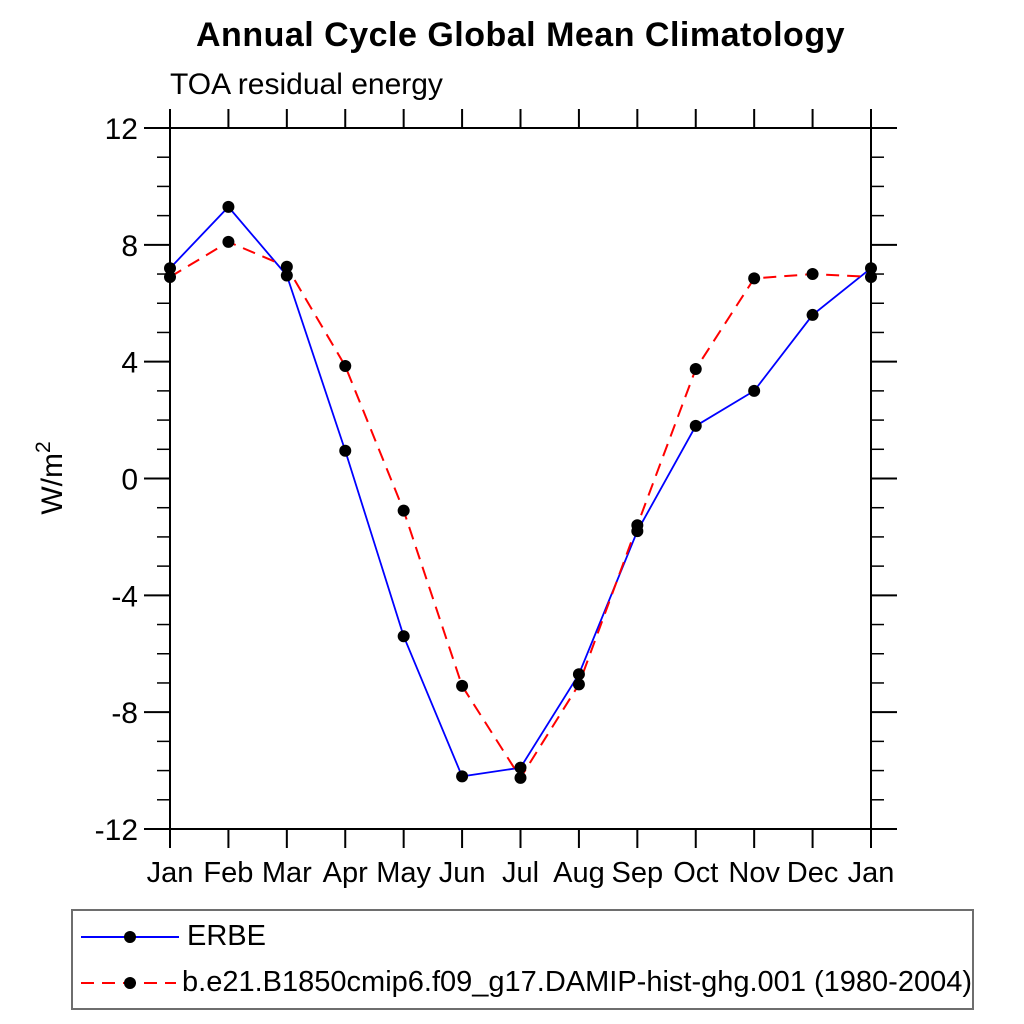  What do you see at coordinates (403, 873) in the screenshot?
I see `x-tick-label: May` at bounding box center [403, 873].